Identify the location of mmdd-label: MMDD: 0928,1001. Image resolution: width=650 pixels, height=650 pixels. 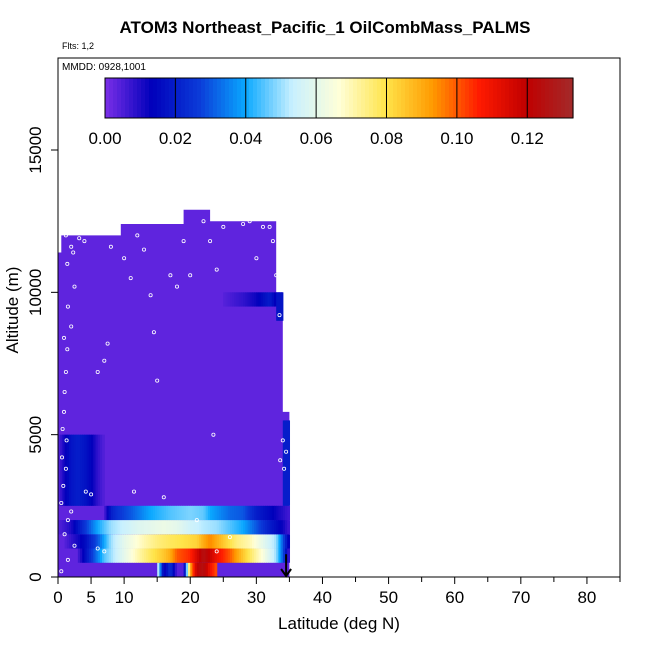
(104, 67).